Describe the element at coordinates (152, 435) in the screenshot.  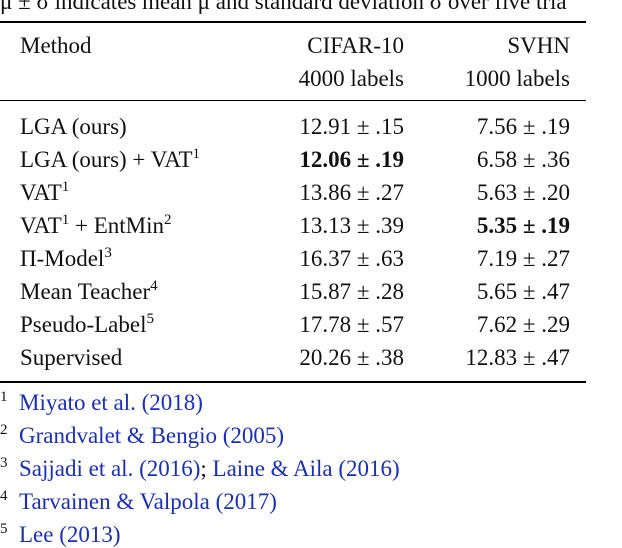
I see `citation-link: Grandvalet & Bengio (2005)` at that location.